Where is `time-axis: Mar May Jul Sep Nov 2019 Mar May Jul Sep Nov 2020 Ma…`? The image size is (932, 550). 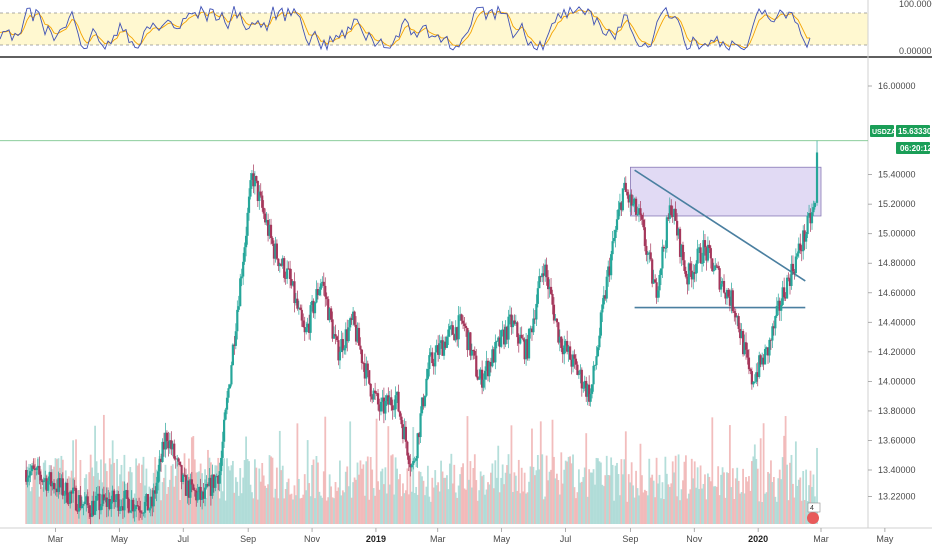
time-axis: Mar May Jul Sep Nov 2019 Mar May Jul Sep Nov 2020 Ma… is located at coordinates (471, 536).